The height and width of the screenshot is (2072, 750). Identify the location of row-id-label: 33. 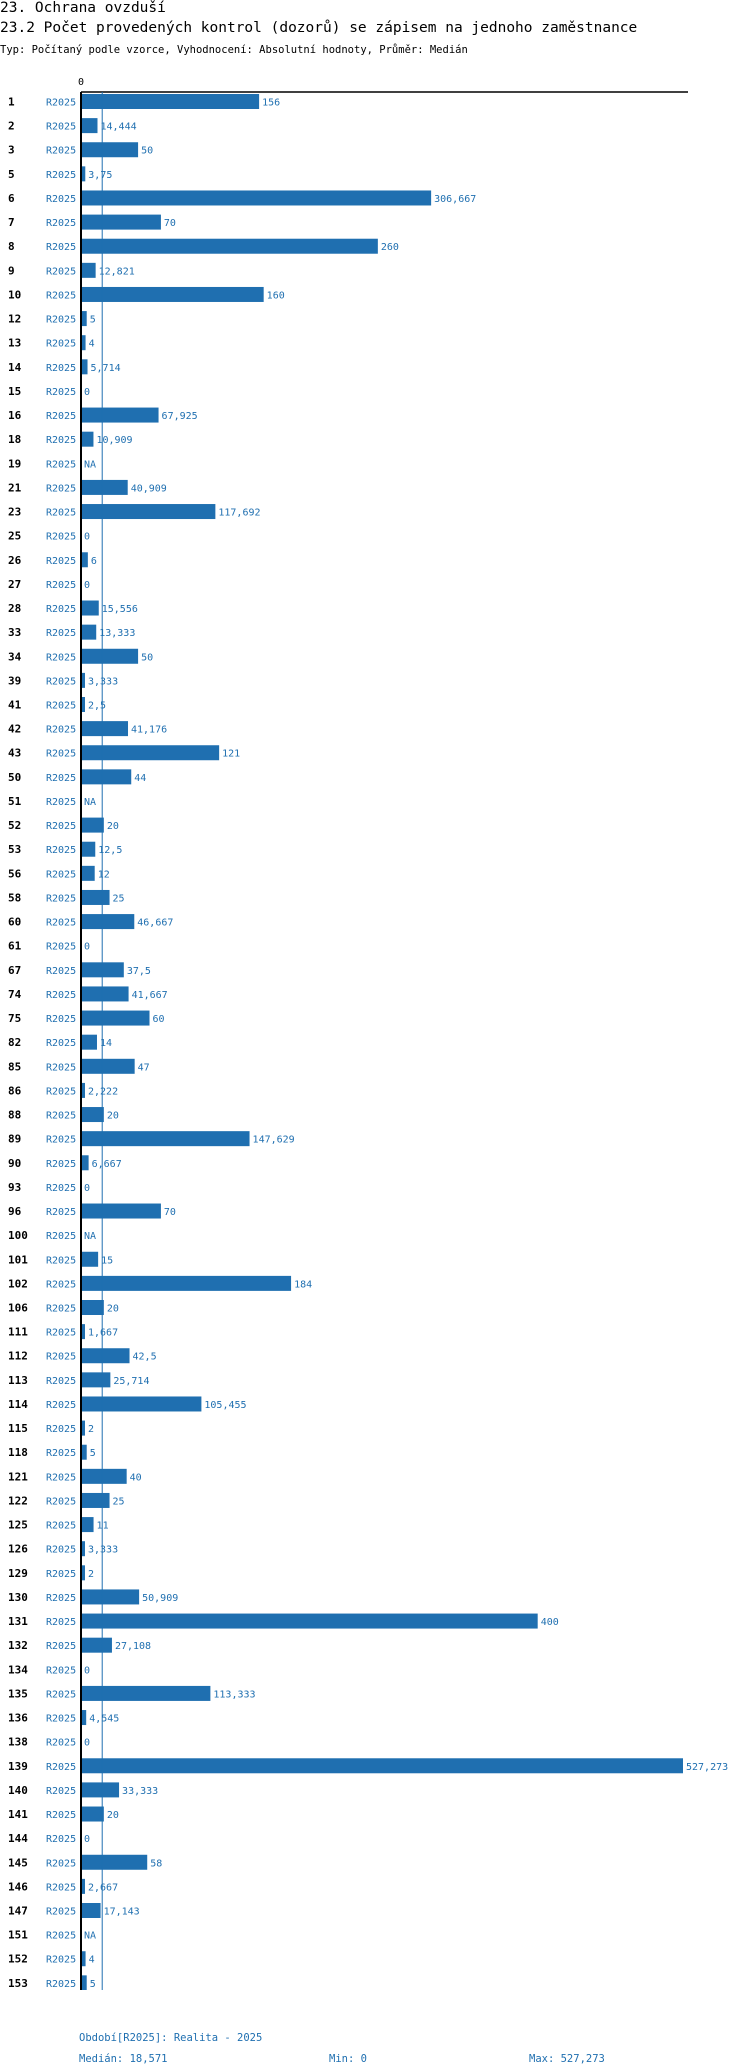
(14, 632).